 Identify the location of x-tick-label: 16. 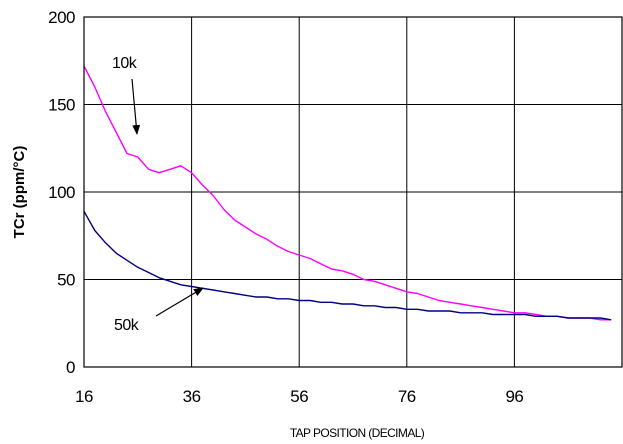
(84, 396).